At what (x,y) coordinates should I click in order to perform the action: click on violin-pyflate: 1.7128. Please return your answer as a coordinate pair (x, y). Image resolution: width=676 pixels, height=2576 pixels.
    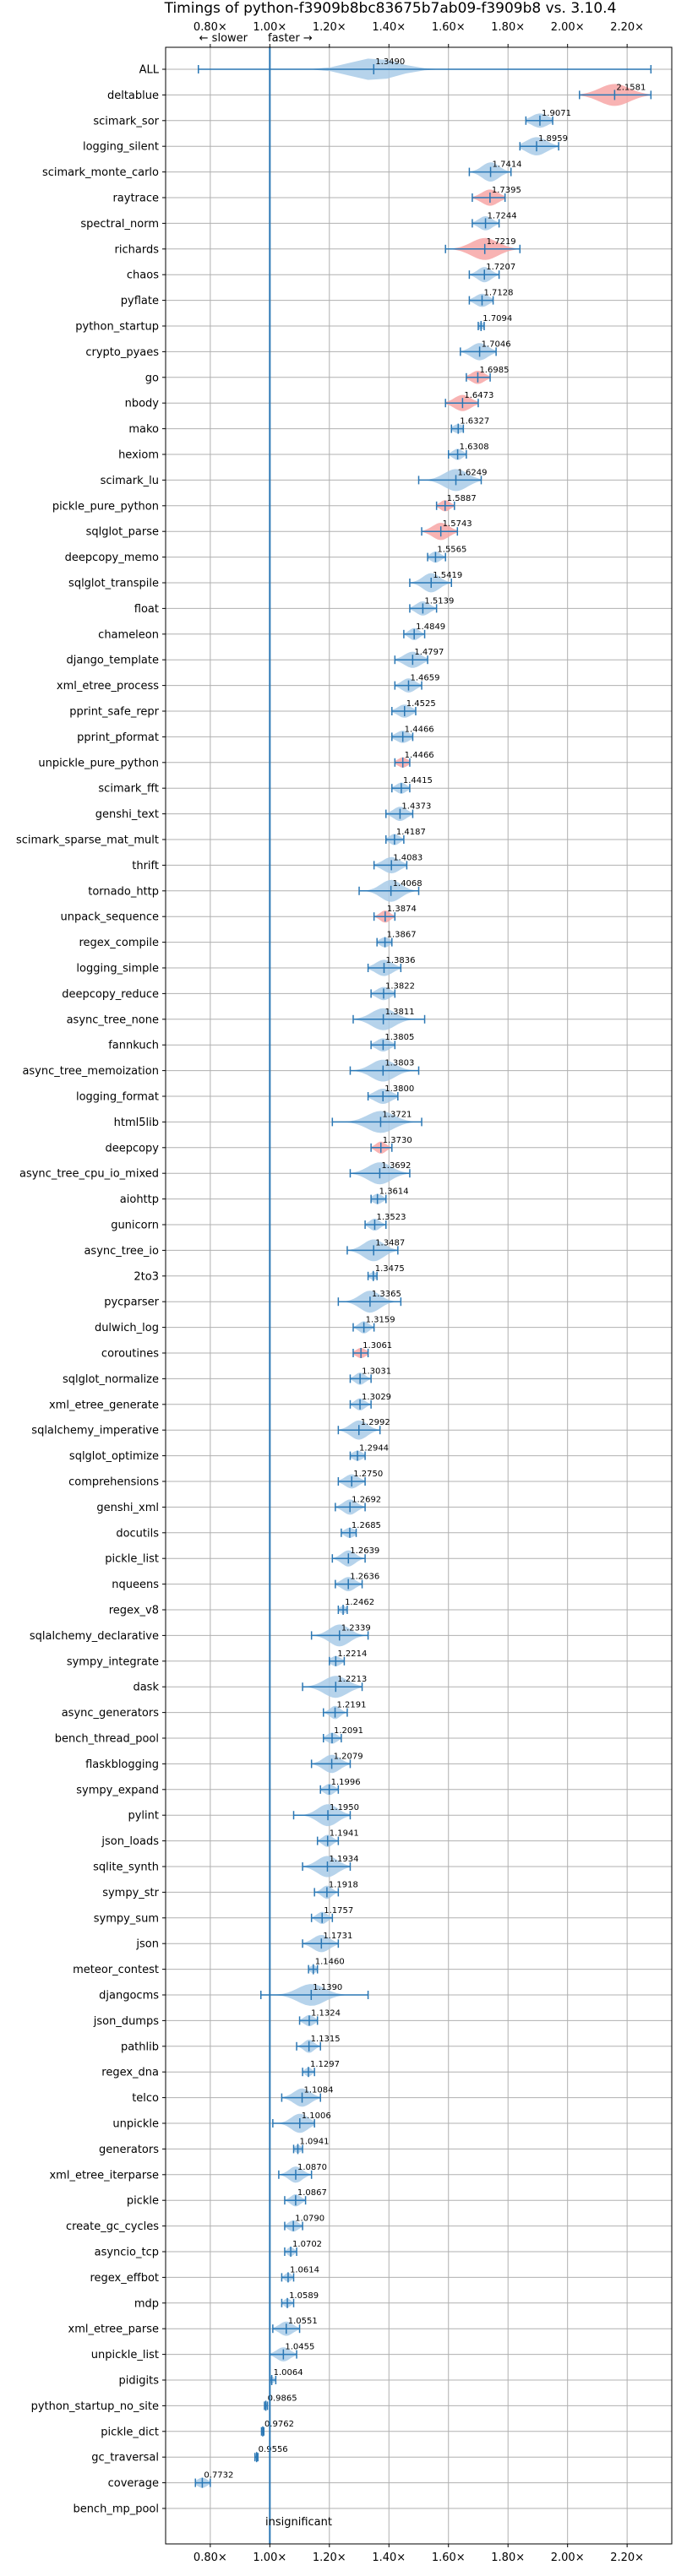
    Looking at the image, I should click on (490, 298).